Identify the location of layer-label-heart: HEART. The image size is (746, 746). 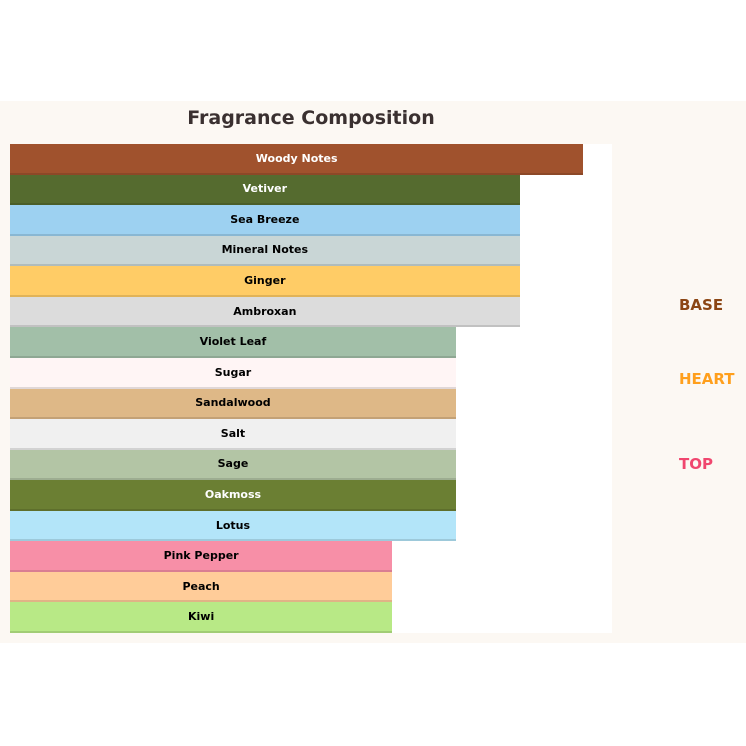
(707, 379).